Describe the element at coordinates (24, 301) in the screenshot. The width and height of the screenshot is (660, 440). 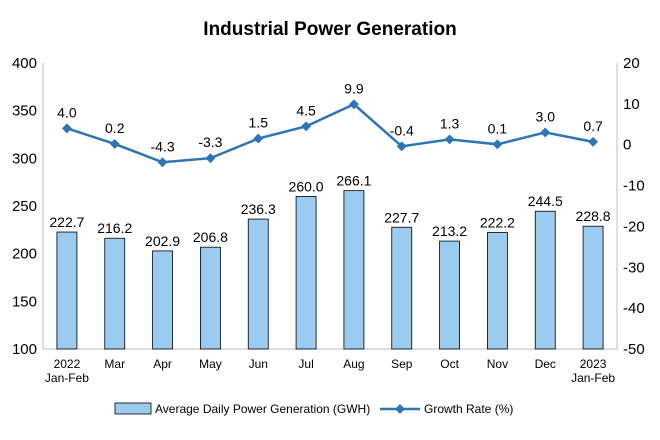
I see `y-left-tick-label: 150` at that location.